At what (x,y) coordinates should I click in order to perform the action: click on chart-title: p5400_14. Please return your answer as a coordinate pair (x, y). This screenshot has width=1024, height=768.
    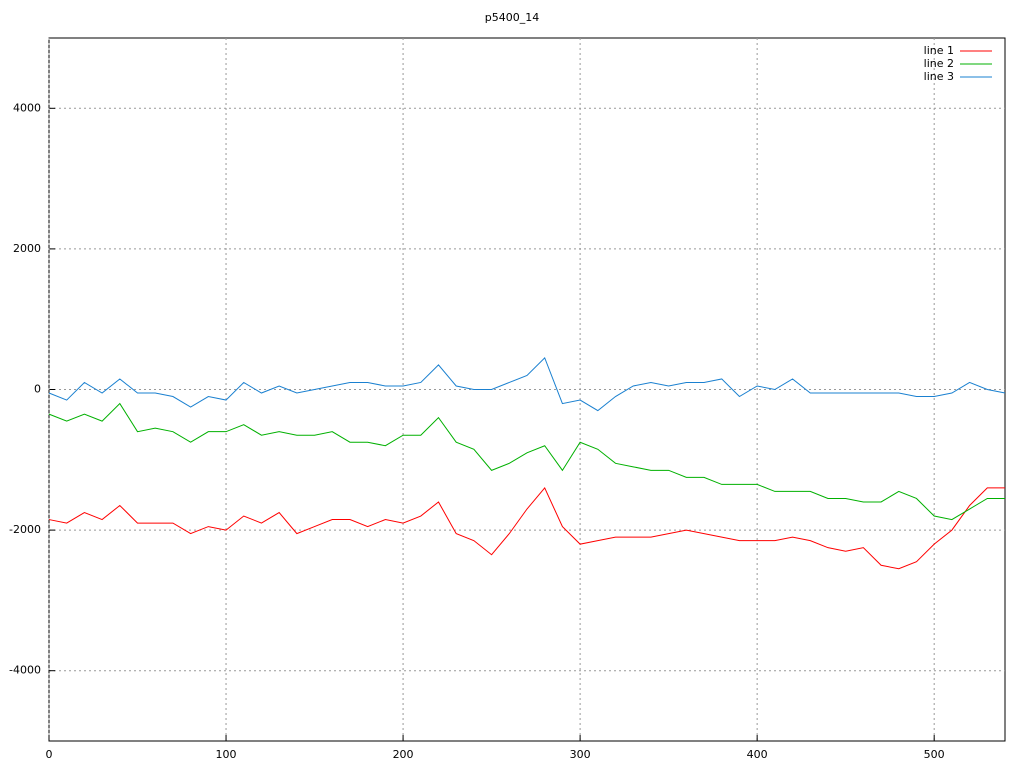
    Looking at the image, I should click on (512, 17).